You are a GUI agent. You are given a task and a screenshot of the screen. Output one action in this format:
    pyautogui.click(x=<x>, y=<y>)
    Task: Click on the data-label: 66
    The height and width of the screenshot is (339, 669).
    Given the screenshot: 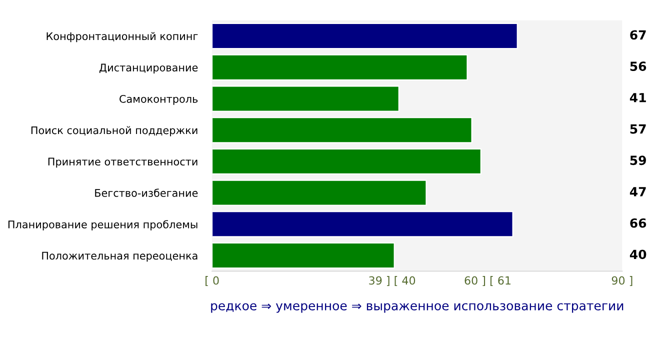 What is the action you would take?
    pyautogui.click(x=638, y=223)
    